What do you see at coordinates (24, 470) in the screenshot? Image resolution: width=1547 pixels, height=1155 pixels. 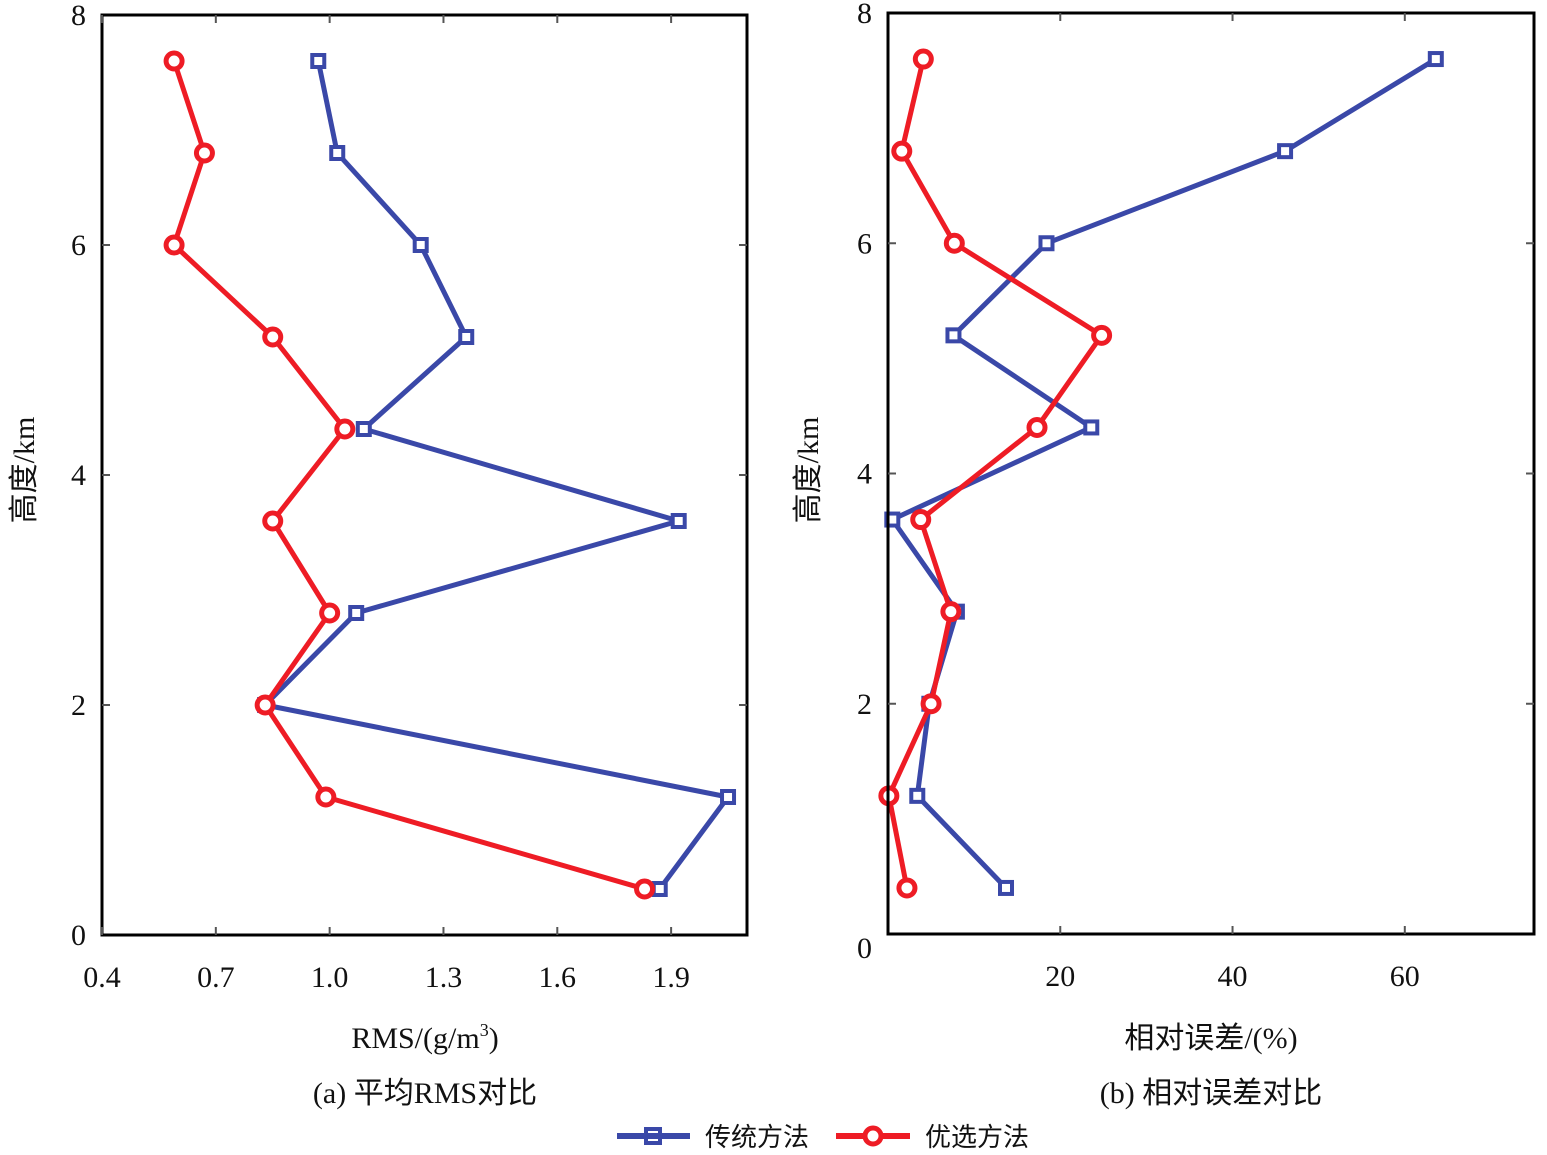 I see `panel-a-ylabel: 高度/km` at bounding box center [24, 470].